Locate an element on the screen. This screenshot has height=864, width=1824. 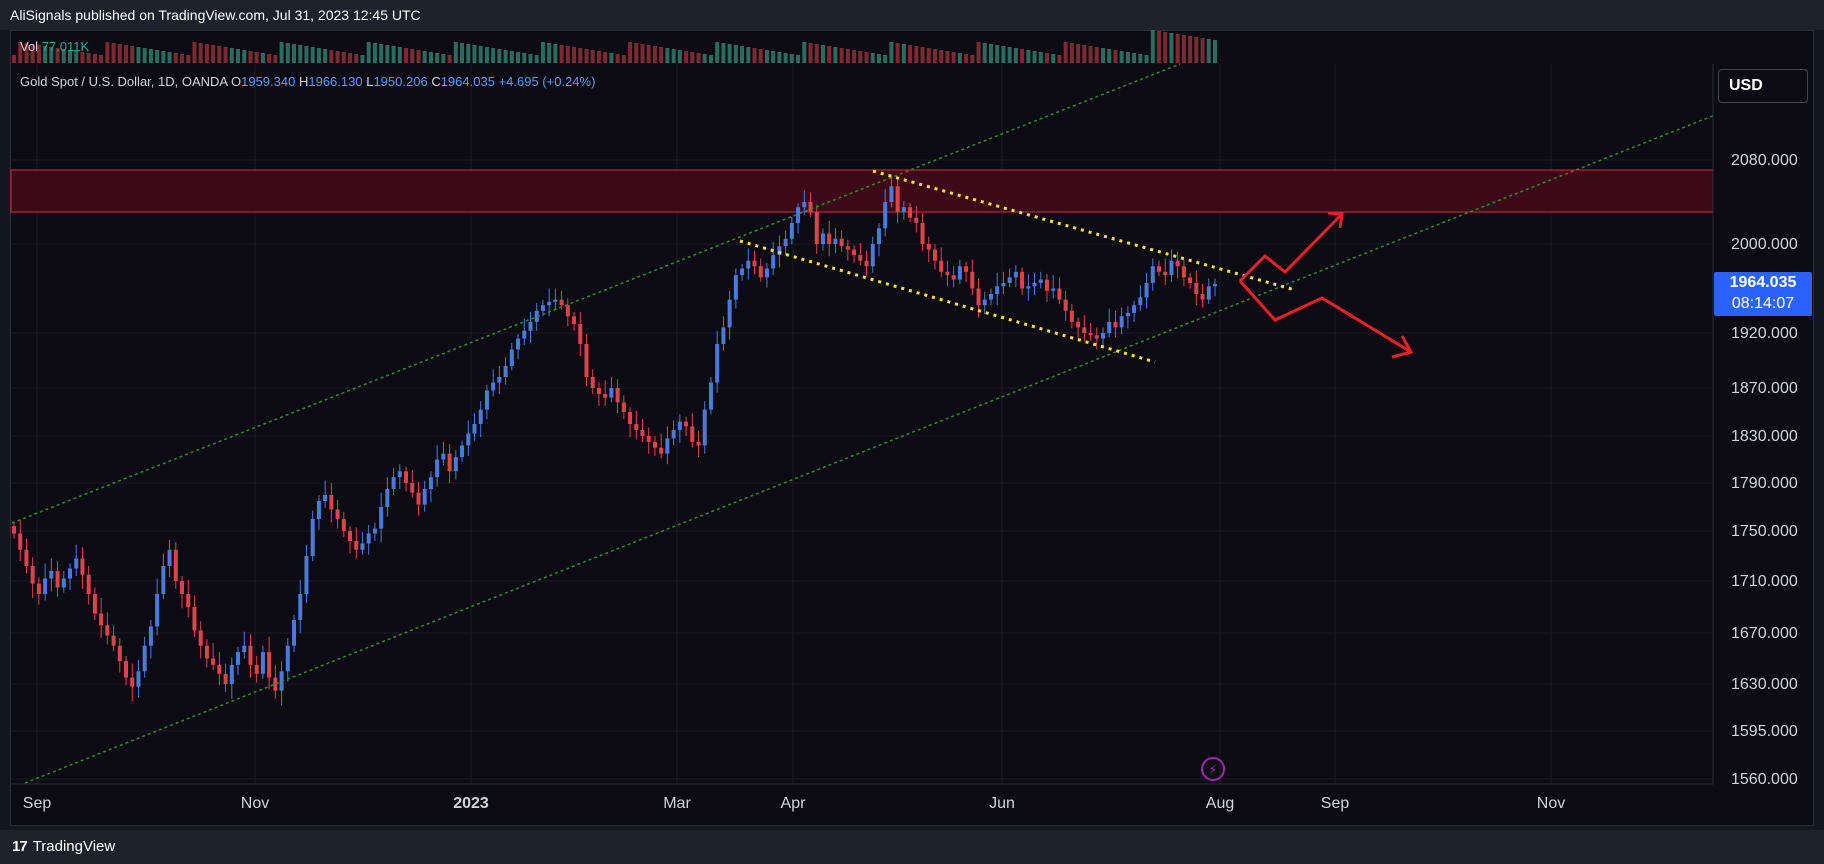
time-tick-label: Aug is located at coordinates (1220, 803).